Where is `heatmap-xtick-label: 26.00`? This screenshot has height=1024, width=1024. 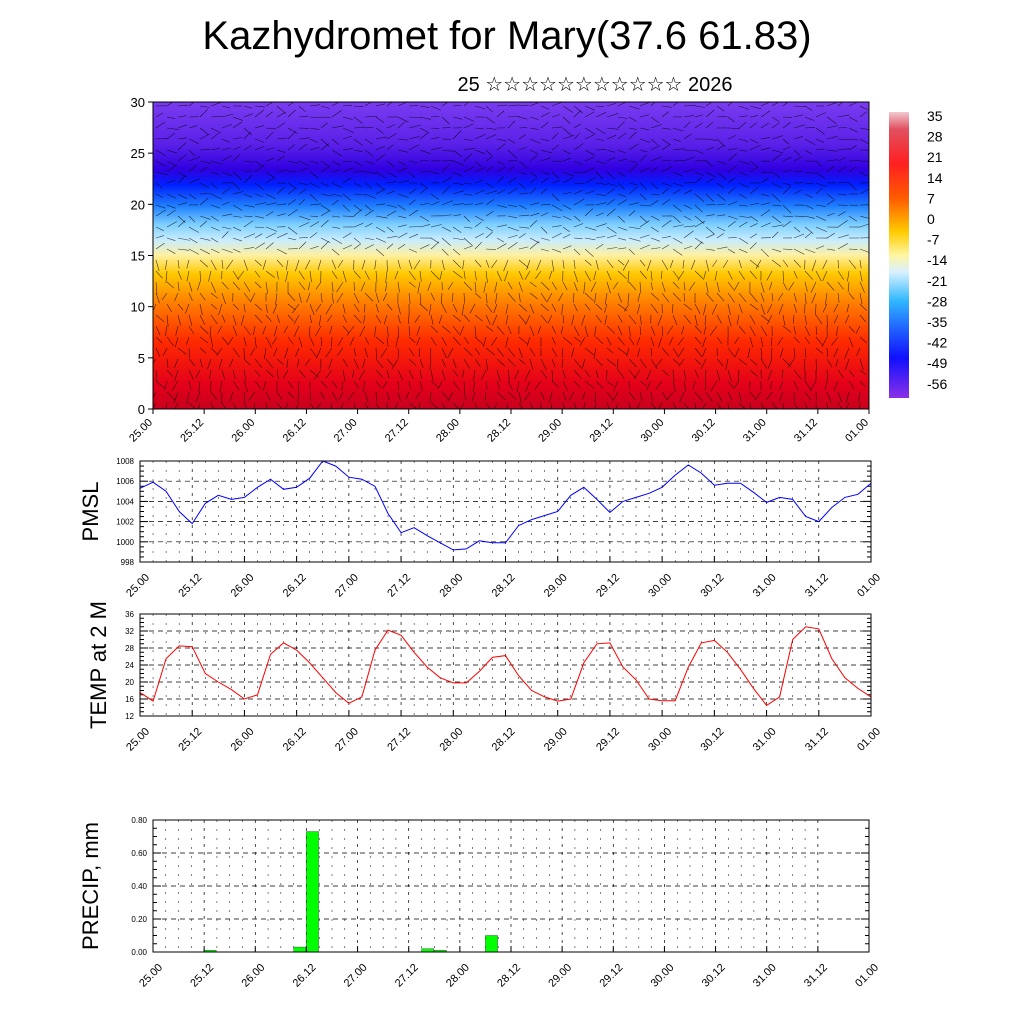
heatmap-xtick-label: 26.00 is located at coordinates (243, 431).